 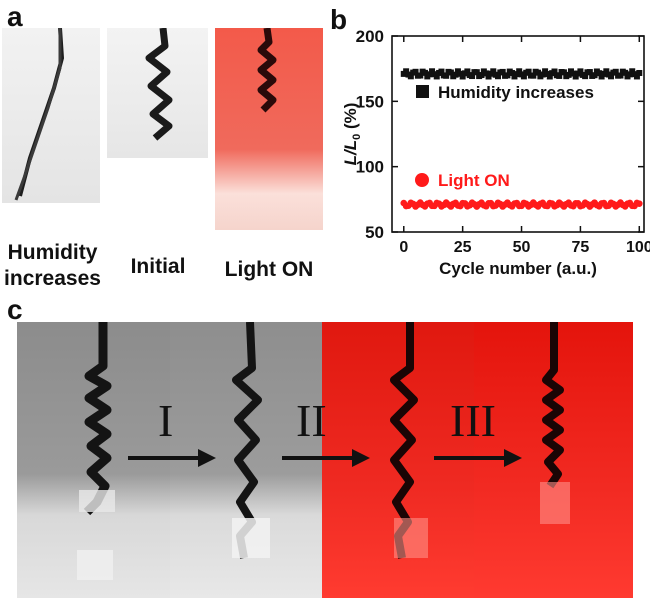 I want to click on step-label-1: I, so click(x=166, y=420).